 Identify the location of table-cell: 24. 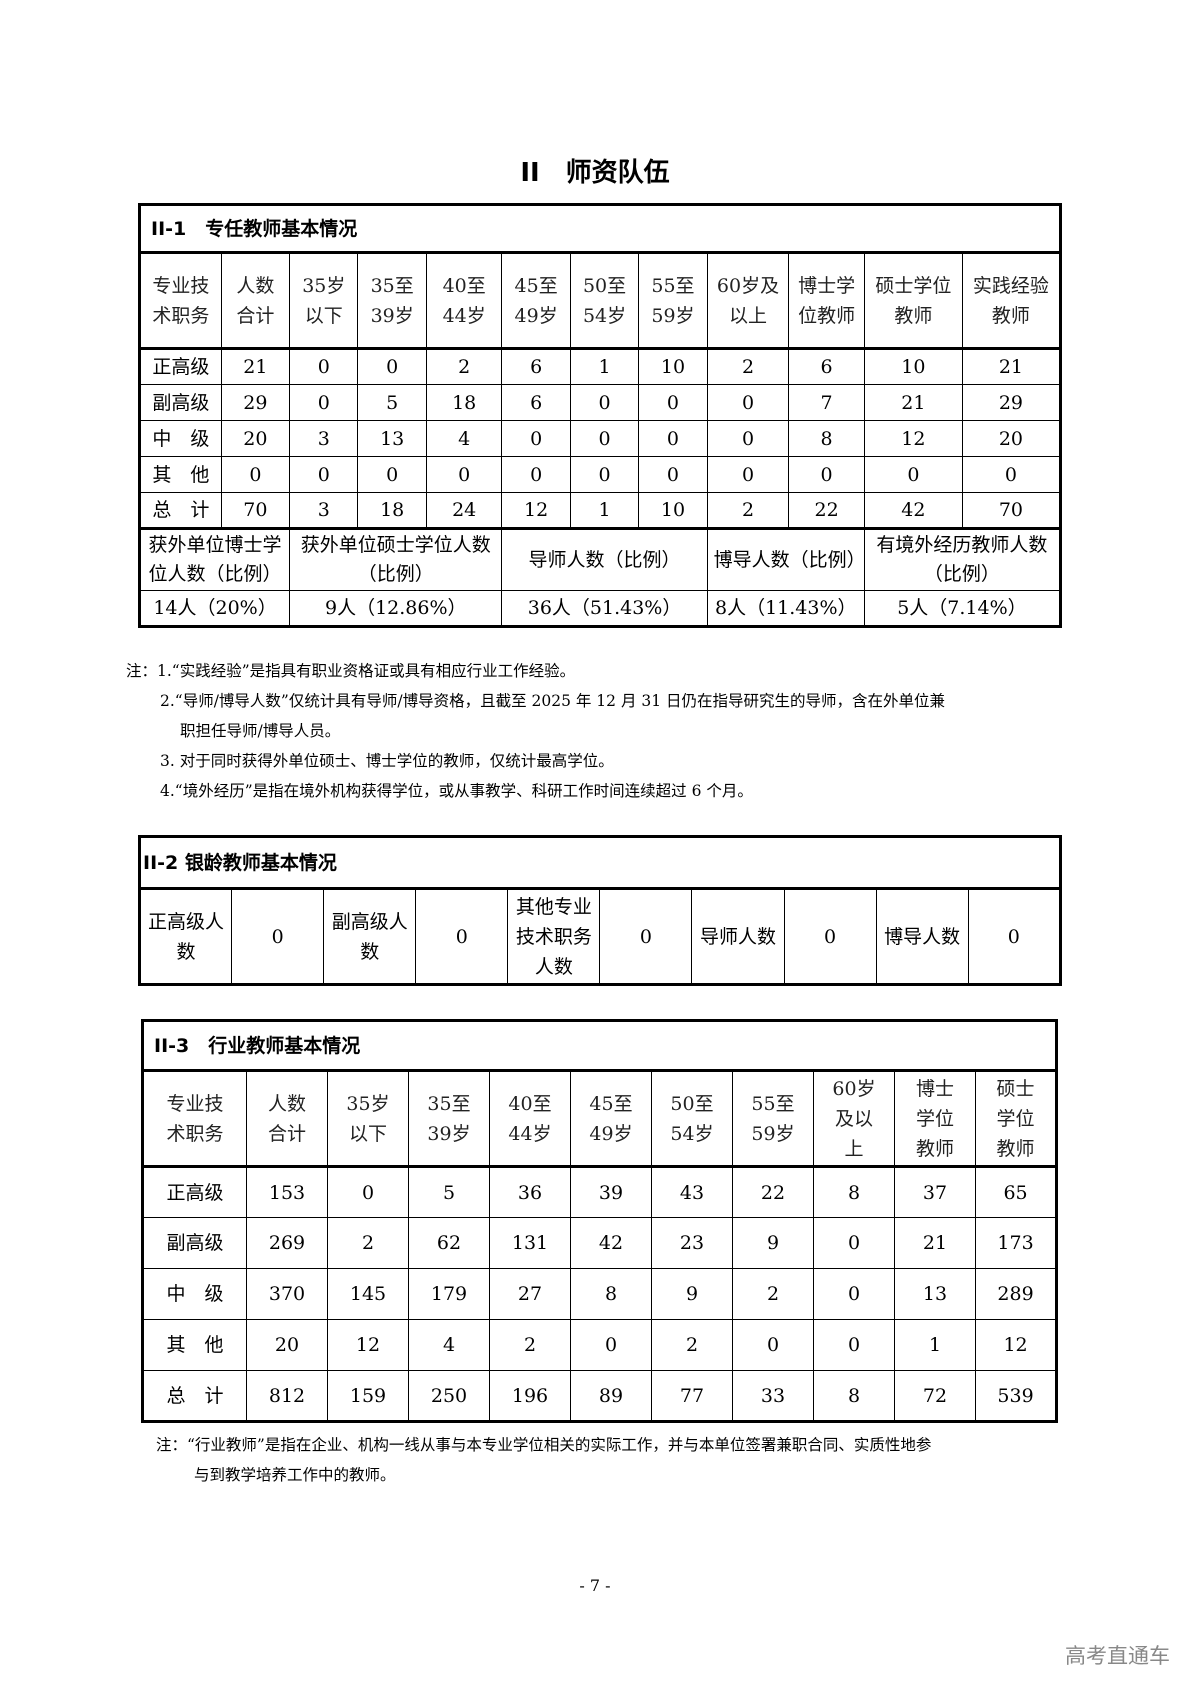
(464, 511).